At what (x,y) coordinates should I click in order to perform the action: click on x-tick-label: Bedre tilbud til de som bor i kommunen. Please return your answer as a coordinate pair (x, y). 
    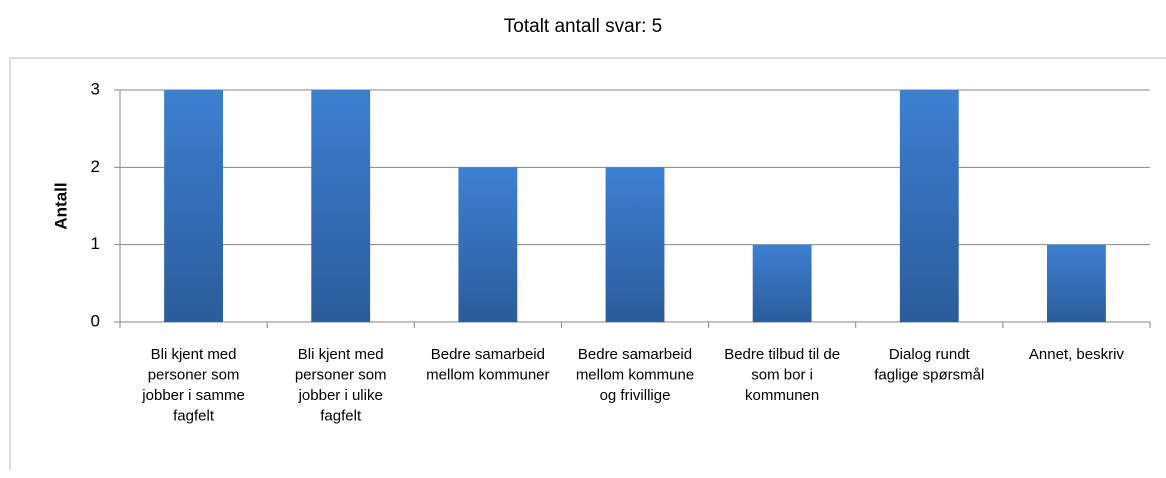
    Looking at the image, I should click on (782, 375).